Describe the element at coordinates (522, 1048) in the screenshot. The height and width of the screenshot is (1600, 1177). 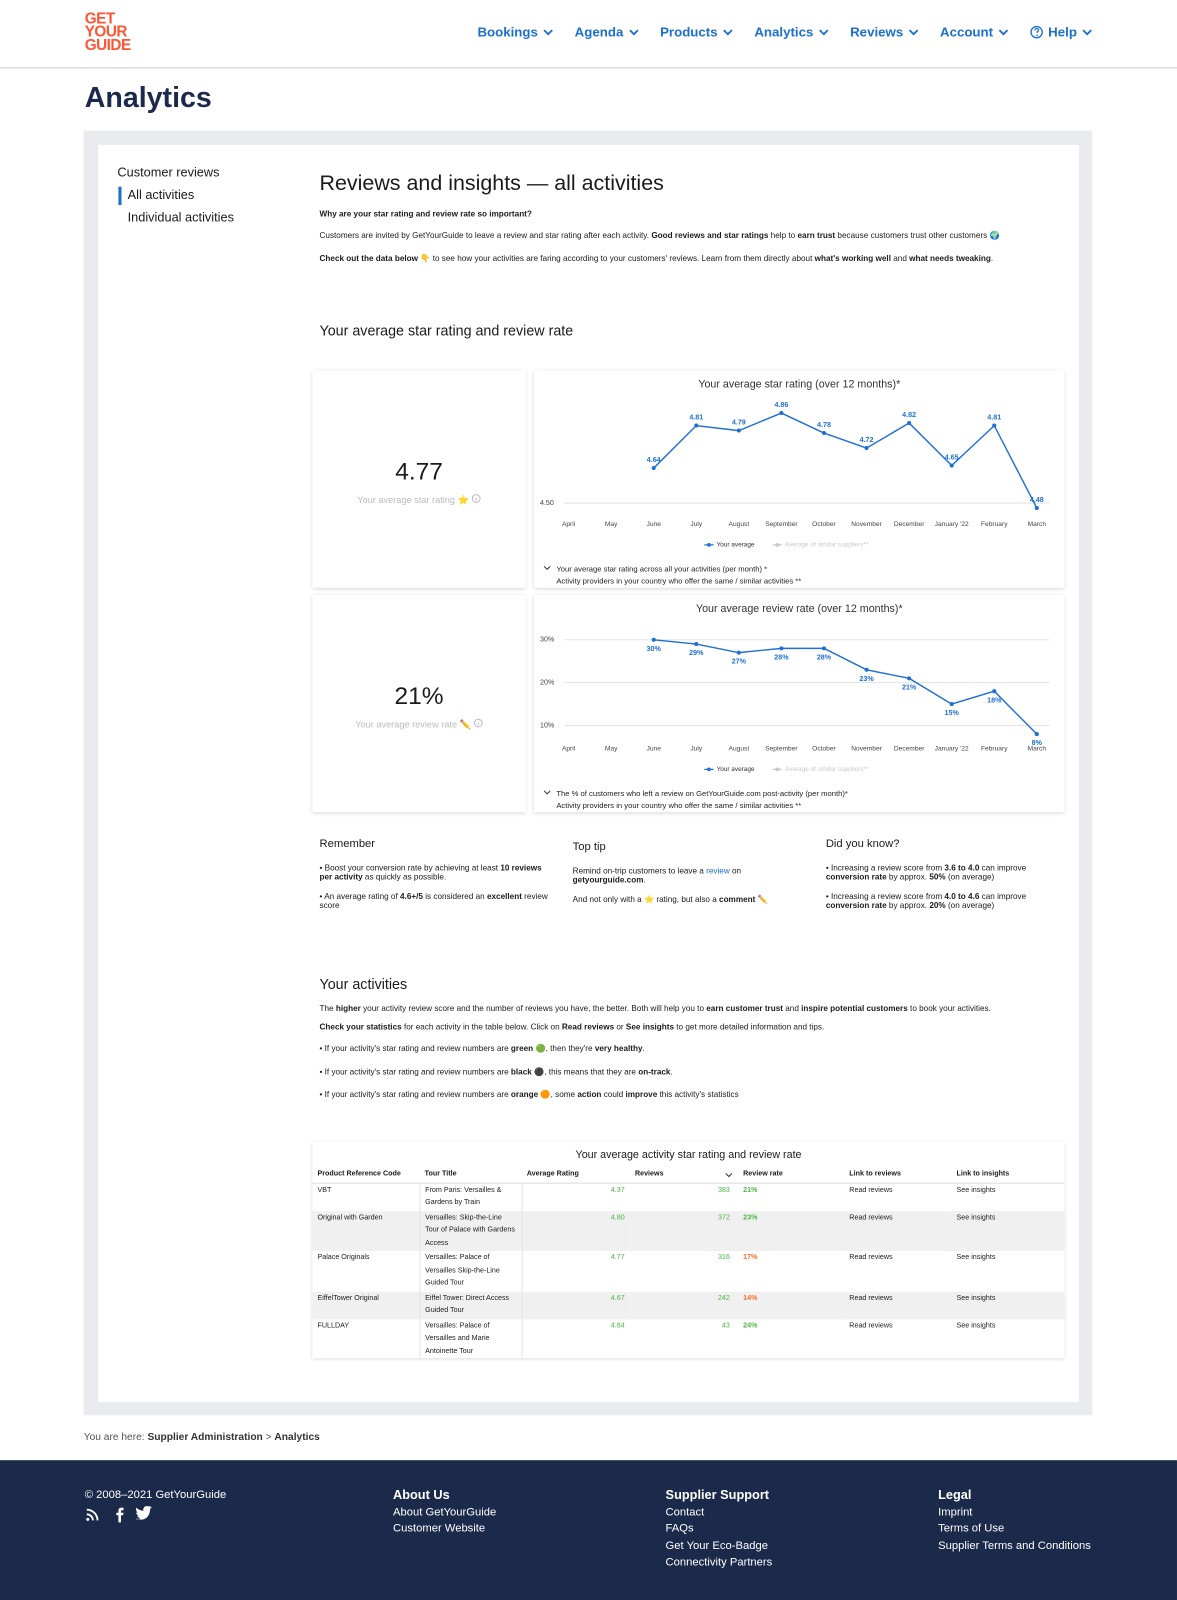
I see `bold-run: green` at that location.